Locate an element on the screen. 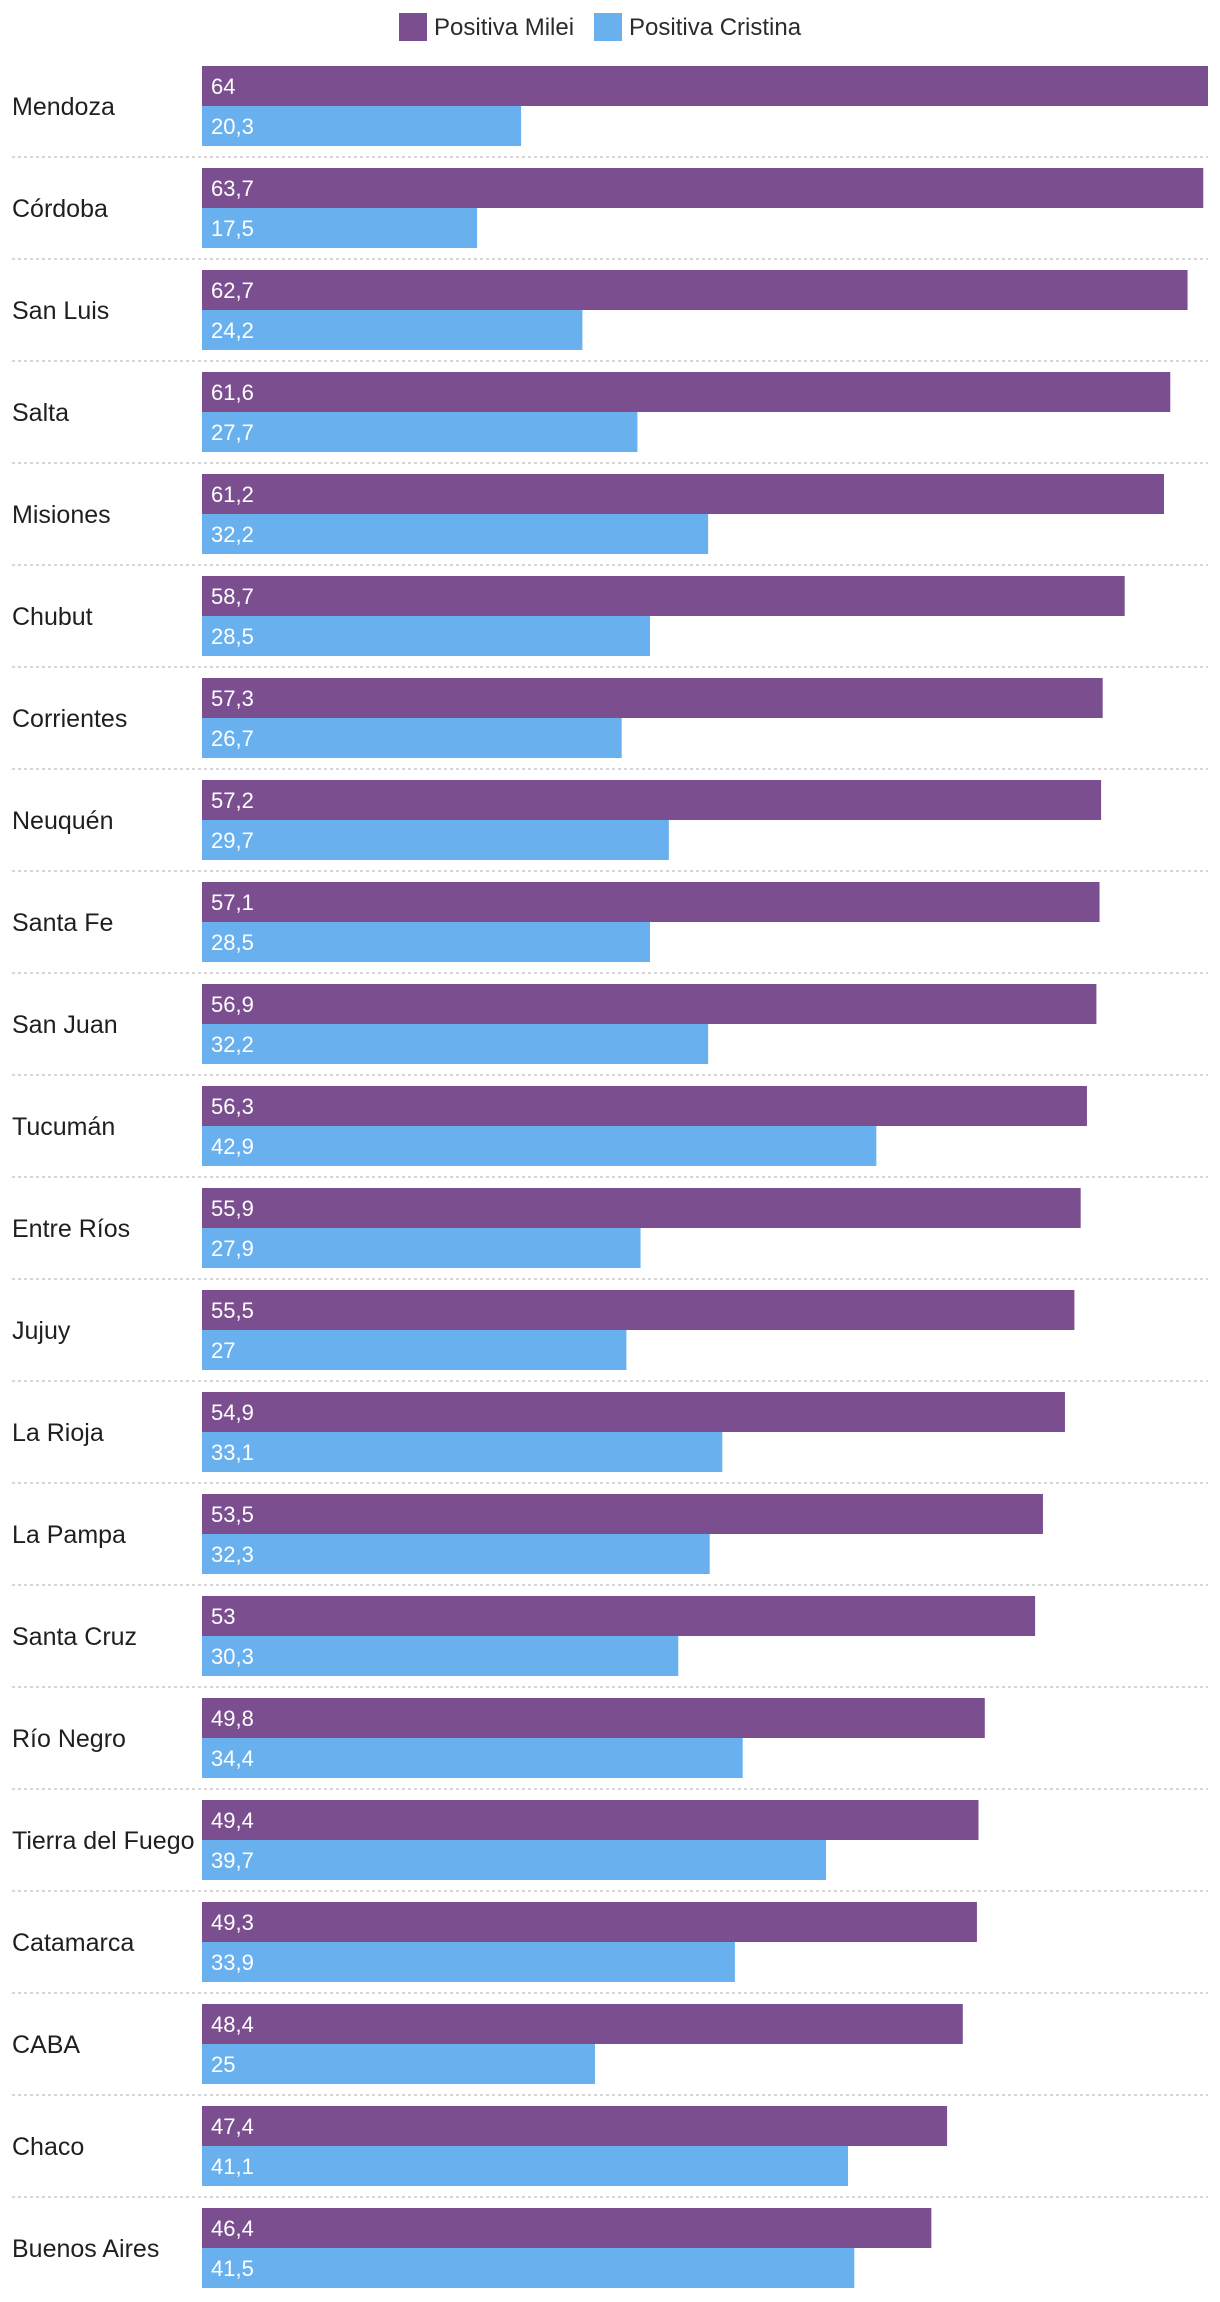  value-label-milei: 53 is located at coordinates (223, 1616).